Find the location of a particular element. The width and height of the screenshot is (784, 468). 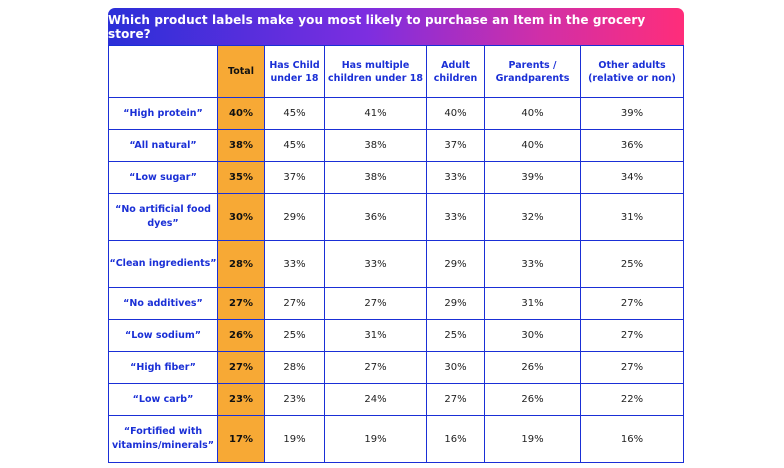

table-row: “Low sodium” 26% 25% 31% 25% 30% 27% is located at coordinates (396, 335).